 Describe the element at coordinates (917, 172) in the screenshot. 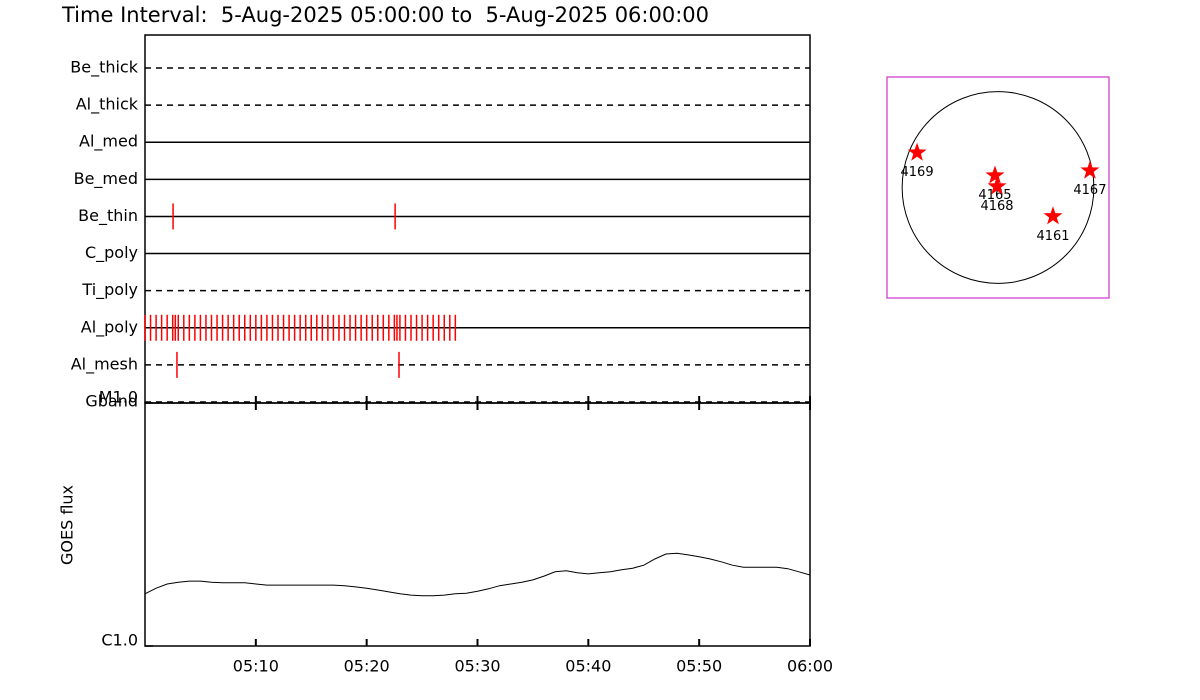

I see `region-label: 4169` at that location.